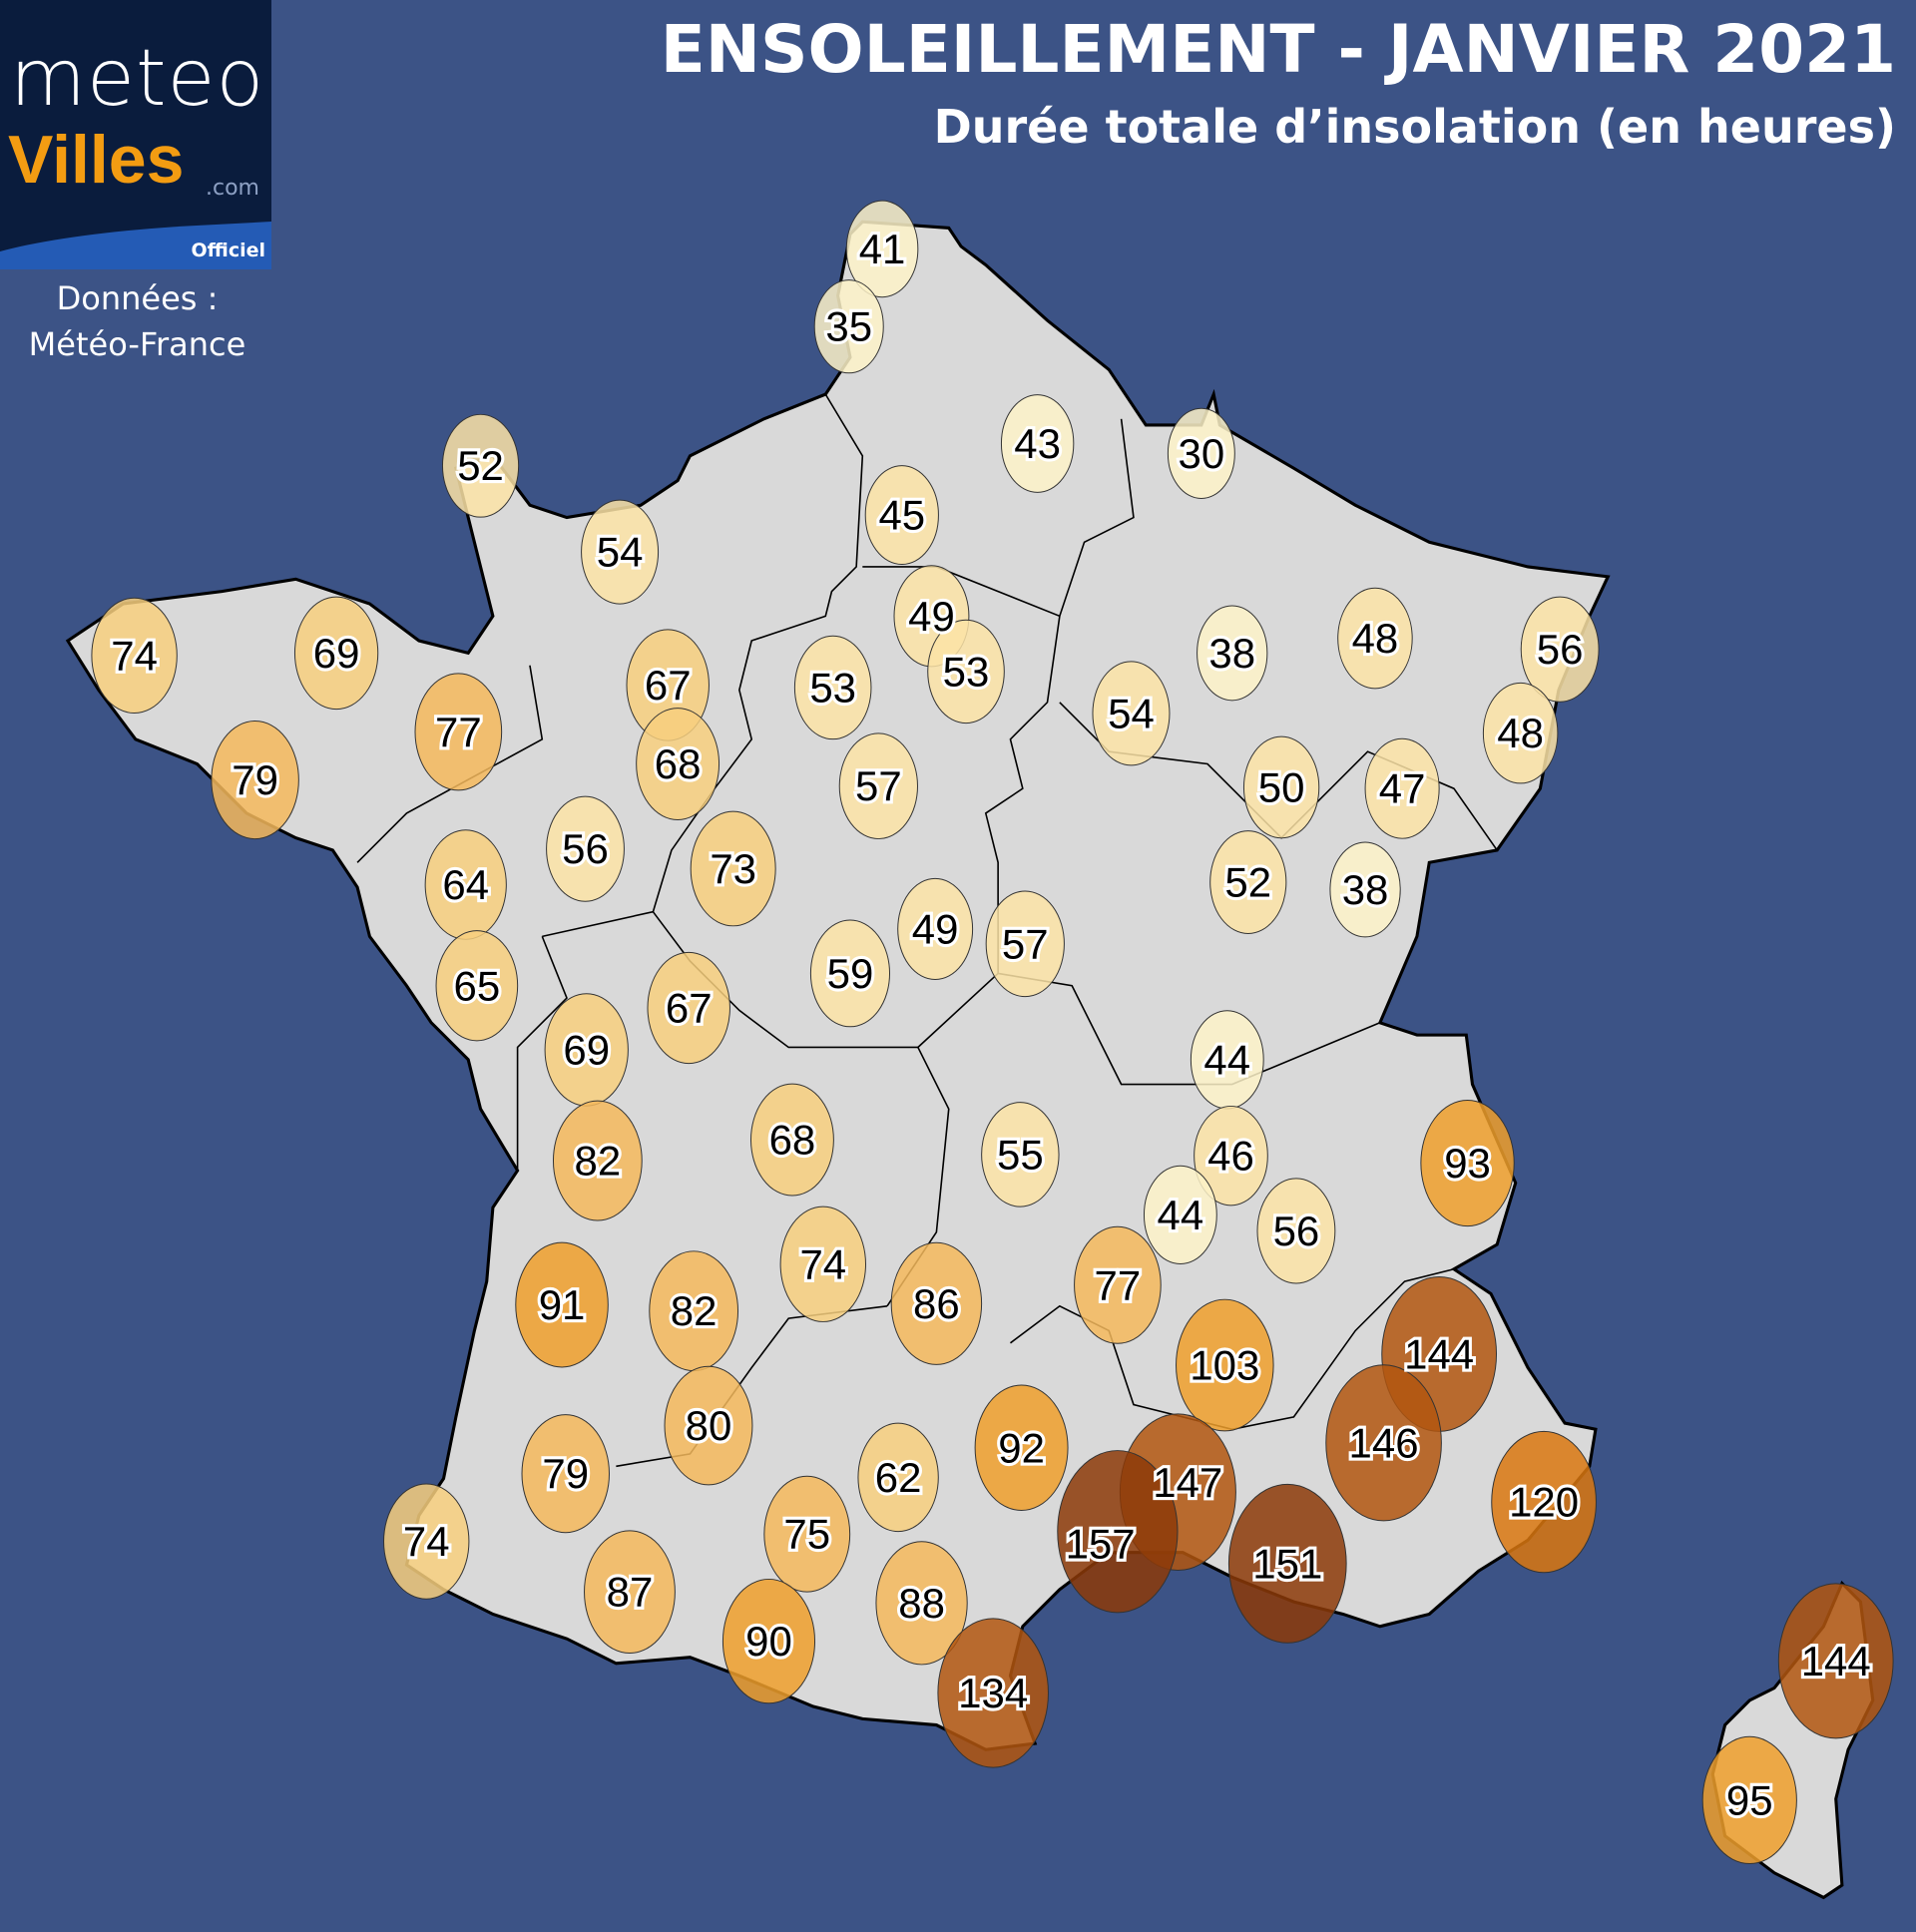 The height and width of the screenshot is (1932, 1916). What do you see at coordinates (1287, 1563) in the screenshot?
I see `station-value: 151` at bounding box center [1287, 1563].